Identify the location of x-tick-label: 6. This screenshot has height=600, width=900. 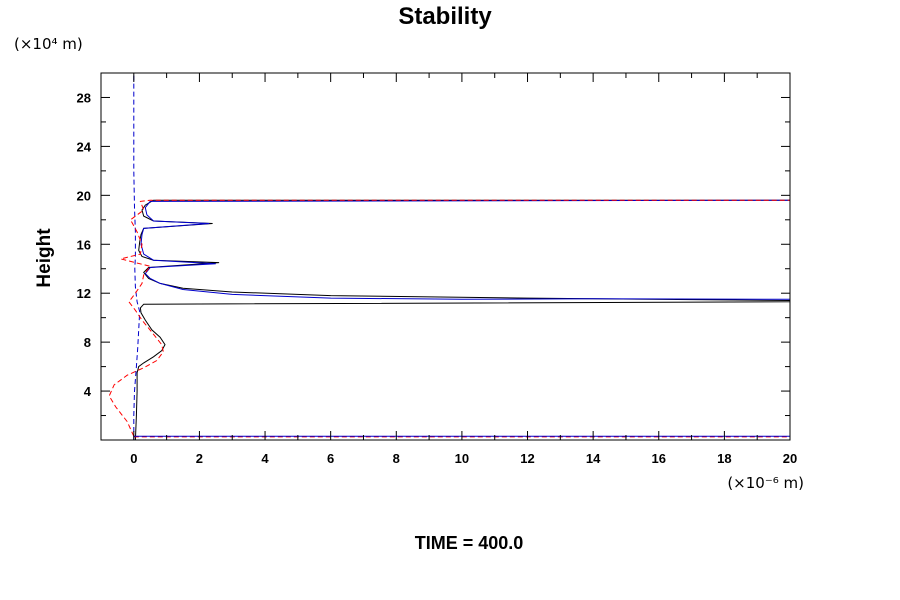
(330, 458).